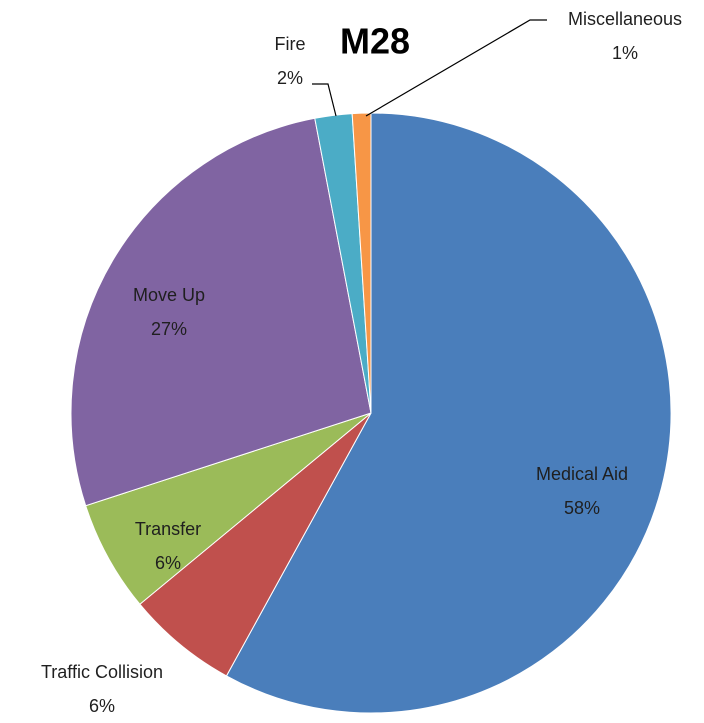 The image size is (704, 723). Describe the element at coordinates (625, 19) in the screenshot. I see `slice-label: Miscellaneous` at that location.